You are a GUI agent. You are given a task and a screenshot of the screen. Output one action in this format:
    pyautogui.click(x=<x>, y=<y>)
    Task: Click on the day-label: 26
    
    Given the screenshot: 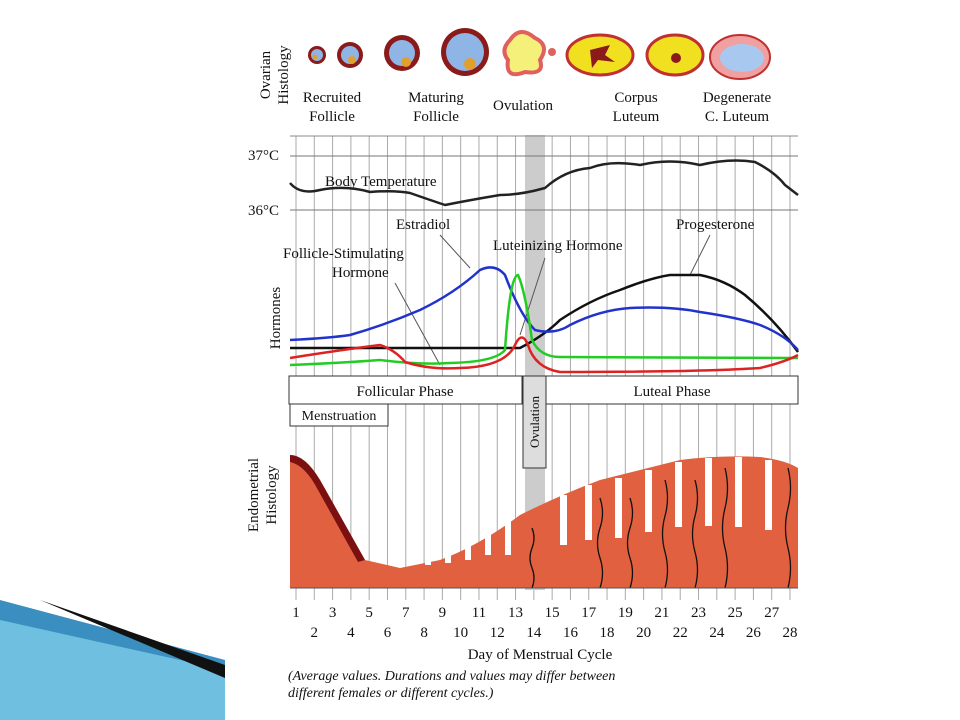 What is the action you would take?
    pyautogui.click(x=754, y=633)
    